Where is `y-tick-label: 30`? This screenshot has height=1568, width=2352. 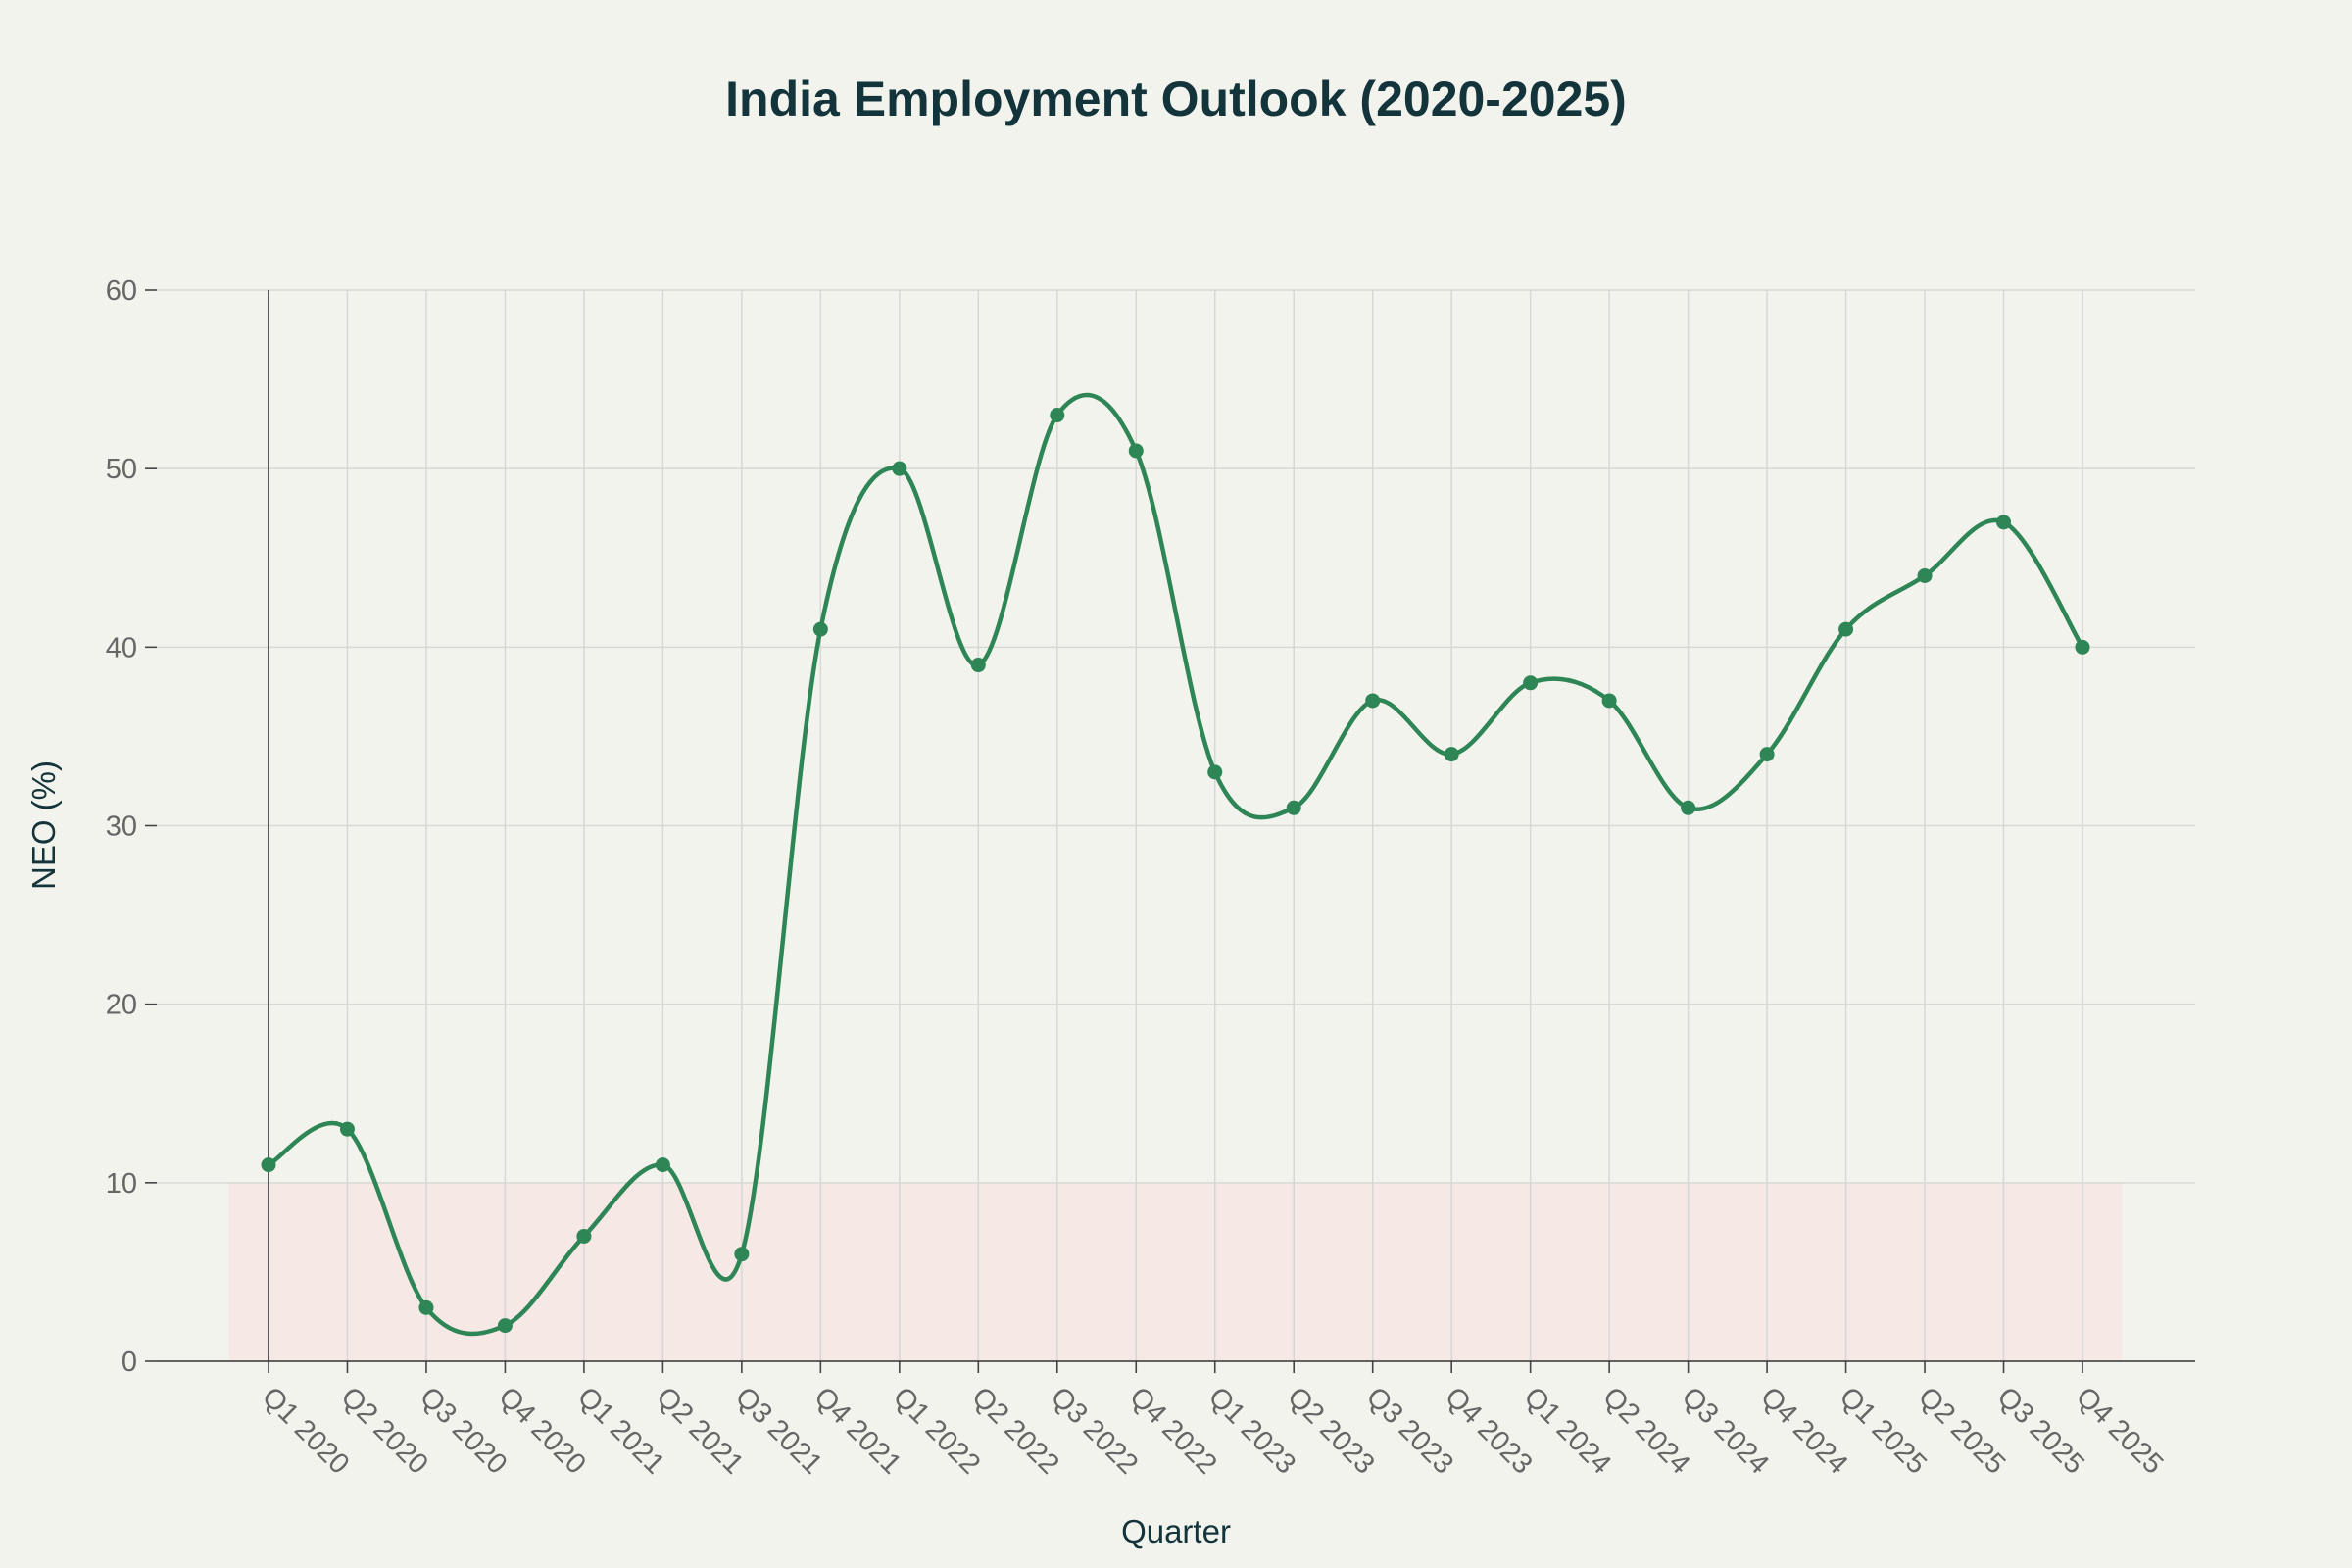 y-tick-label: 30 is located at coordinates (121, 827).